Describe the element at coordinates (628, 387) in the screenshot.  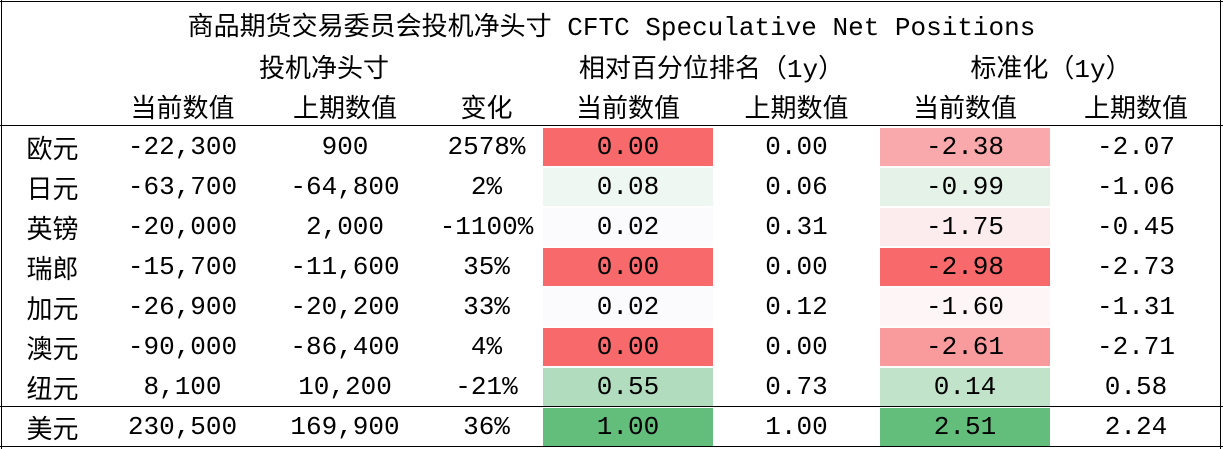
I see `cell: 0.55` at that location.